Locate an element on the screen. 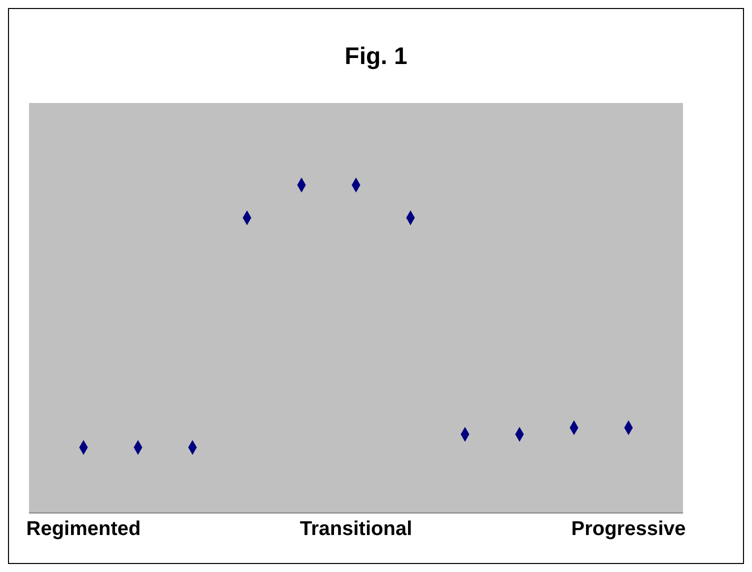  x-tick-label: Regimented is located at coordinates (83, 529).